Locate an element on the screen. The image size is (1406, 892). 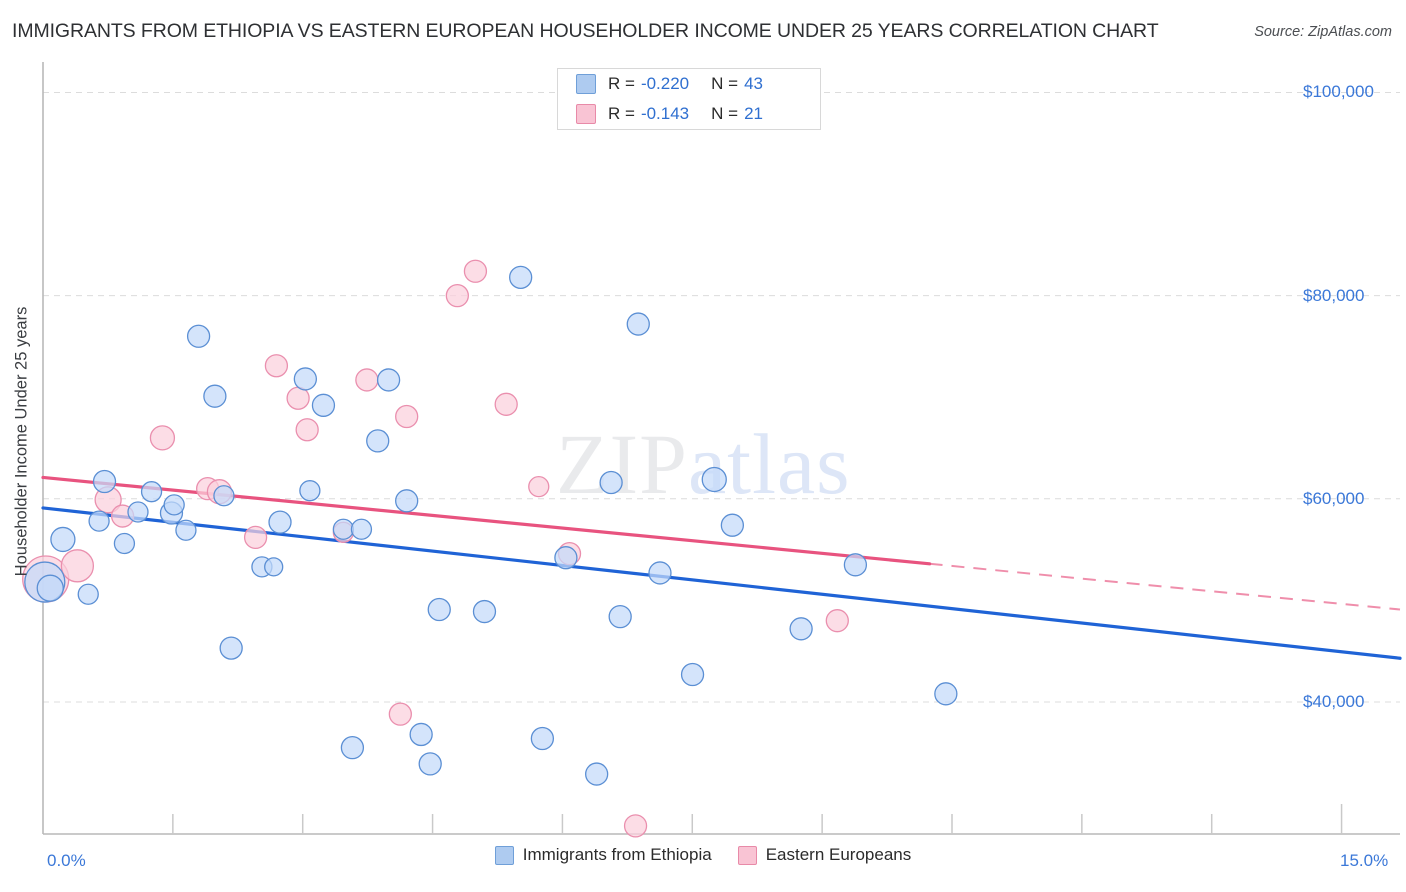
y-tick-label-100000: $100,000 is located at coordinates (1338, 92).